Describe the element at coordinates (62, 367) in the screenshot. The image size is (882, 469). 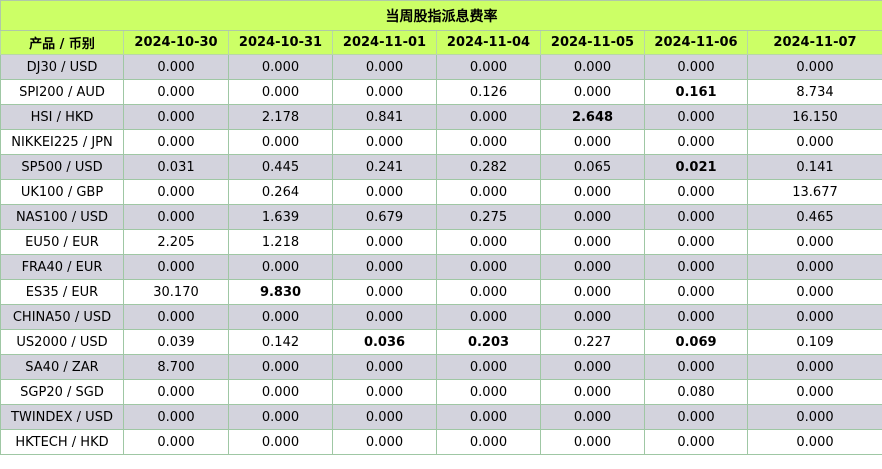
I see `product-cell: SA40 / ZAR` at that location.